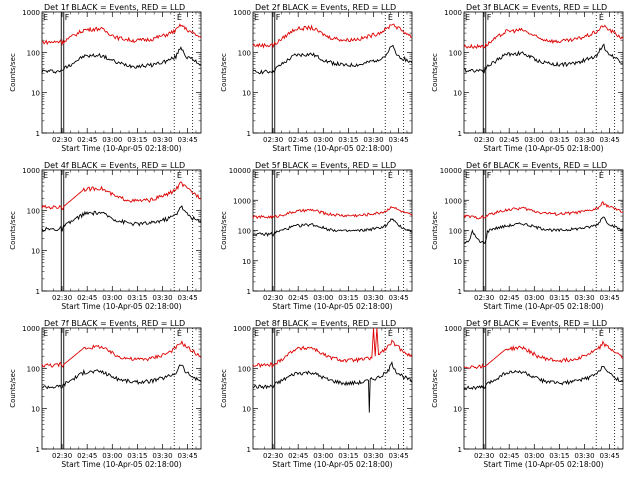 The height and width of the screenshot is (480, 640). I want to click on chart-title: Det 9f BLACK = Events, RED = LLD, so click(536, 323).